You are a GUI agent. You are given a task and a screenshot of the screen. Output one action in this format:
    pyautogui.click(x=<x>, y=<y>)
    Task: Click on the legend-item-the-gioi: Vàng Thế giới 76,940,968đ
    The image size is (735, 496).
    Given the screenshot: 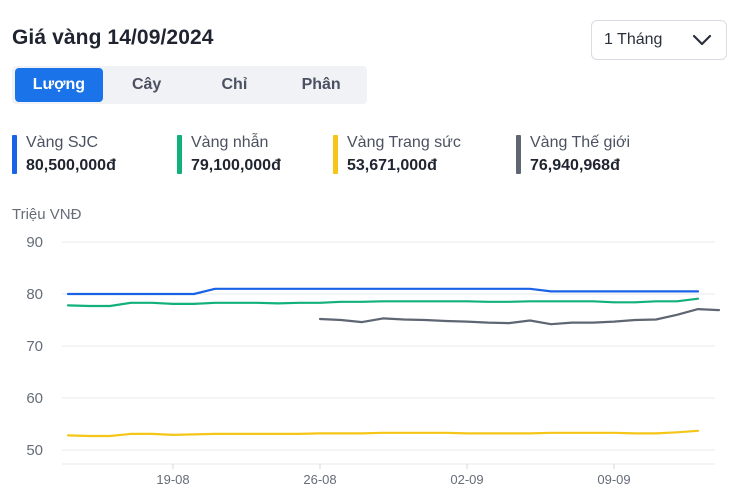 What is the action you would take?
    pyautogui.click(x=573, y=155)
    